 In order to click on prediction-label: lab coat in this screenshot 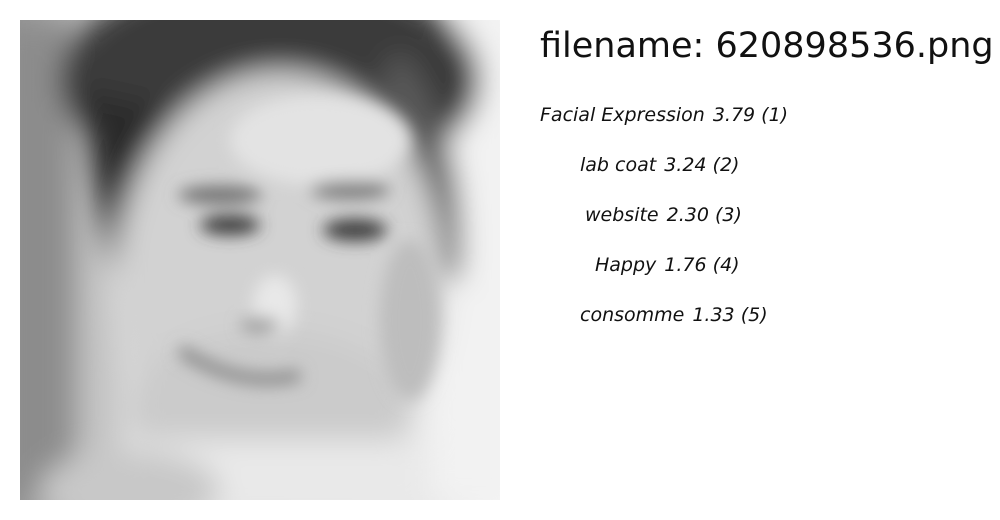, I will do `click(618, 165)`.